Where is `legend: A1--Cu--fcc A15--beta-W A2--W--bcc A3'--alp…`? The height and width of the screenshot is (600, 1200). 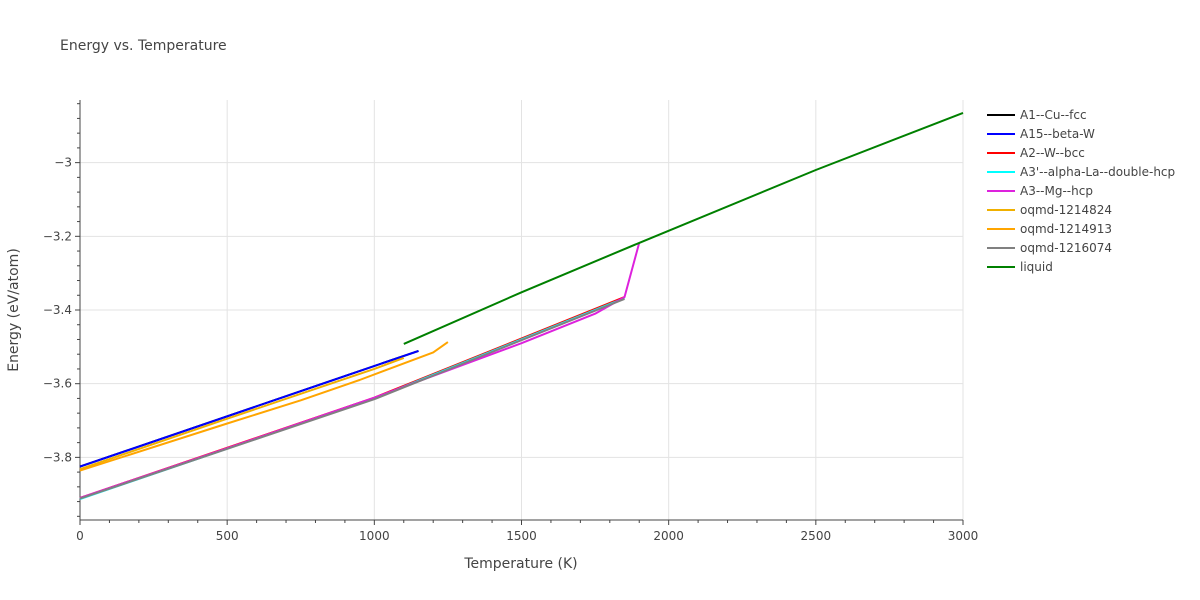 legend: A1--Cu--fcc A15--beta-W A2--W--bcc A3'--alp… is located at coordinates (1081, 191).